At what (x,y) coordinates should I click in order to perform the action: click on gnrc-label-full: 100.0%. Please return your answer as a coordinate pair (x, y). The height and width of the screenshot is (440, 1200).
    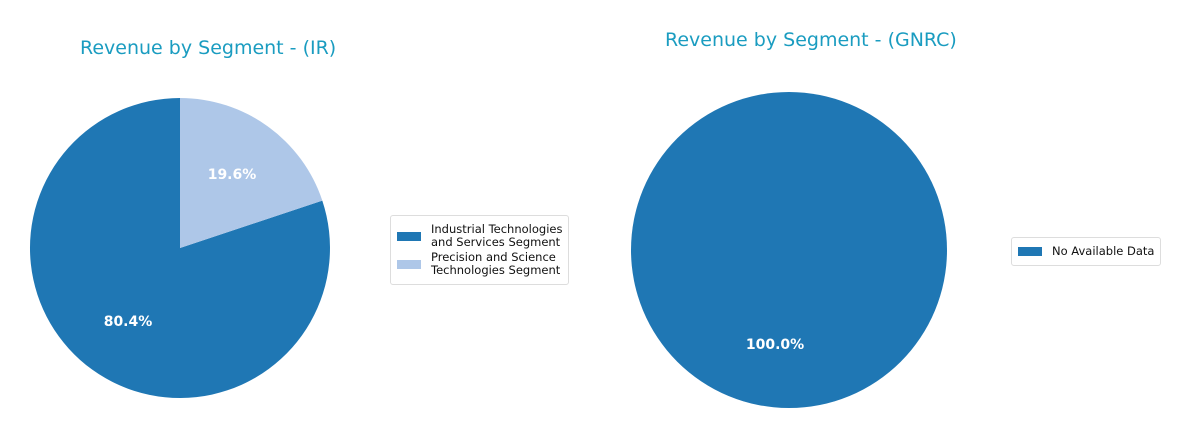
    Looking at the image, I should click on (775, 345).